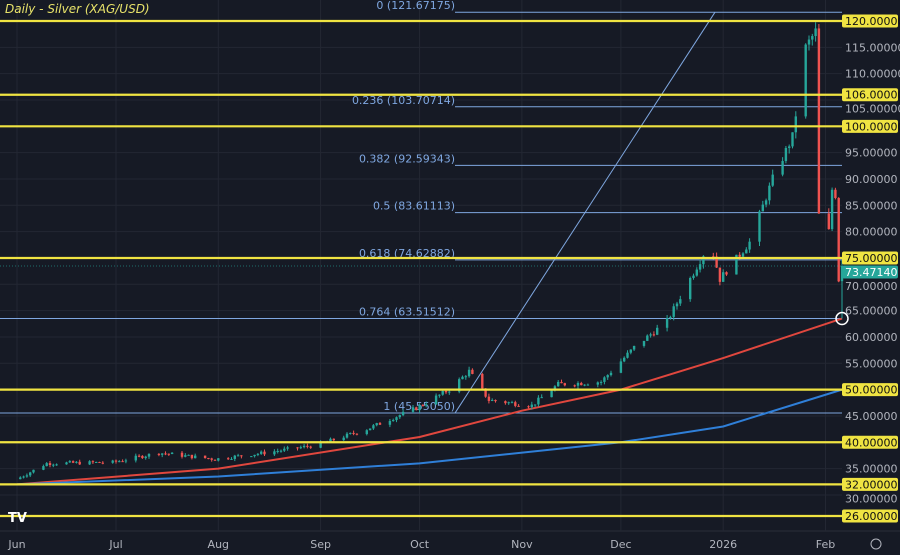 This screenshot has width=900, height=555. Describe the element at coordinates (871, 337) in the screenshot. I see `y-tick-label: 60.00000` at that location.